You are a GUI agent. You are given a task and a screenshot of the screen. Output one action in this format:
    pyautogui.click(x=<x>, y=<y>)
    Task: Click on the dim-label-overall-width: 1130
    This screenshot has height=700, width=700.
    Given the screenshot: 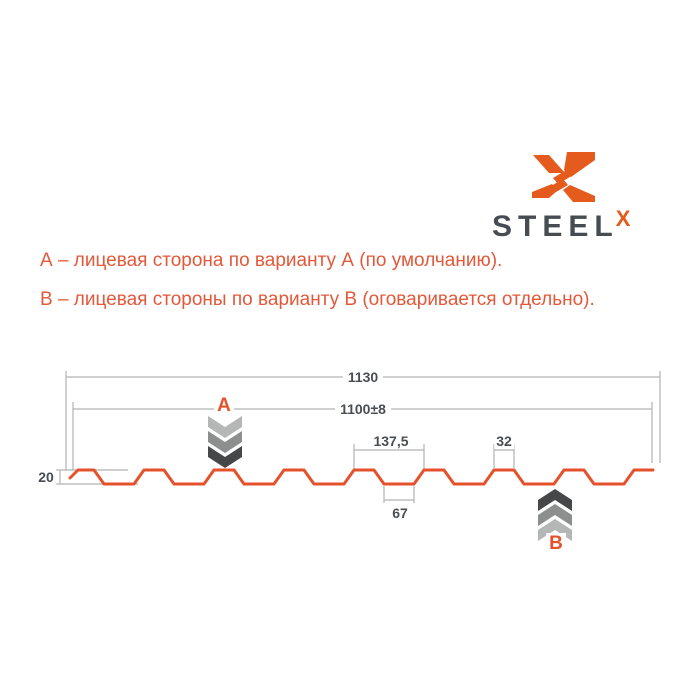 What is the action you would take?
    pyautogui.click(x=363, y=377)
    